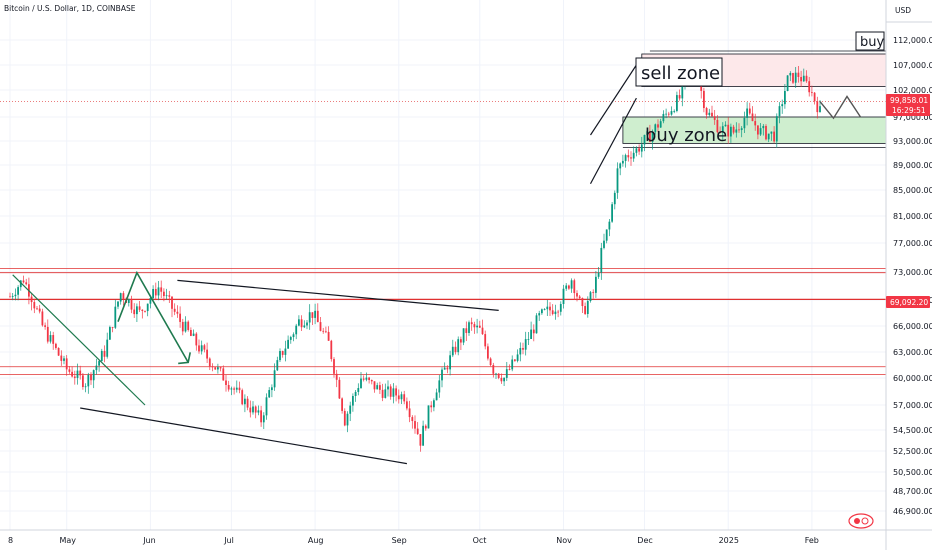  I want to click on trendline, so click(338, 295).